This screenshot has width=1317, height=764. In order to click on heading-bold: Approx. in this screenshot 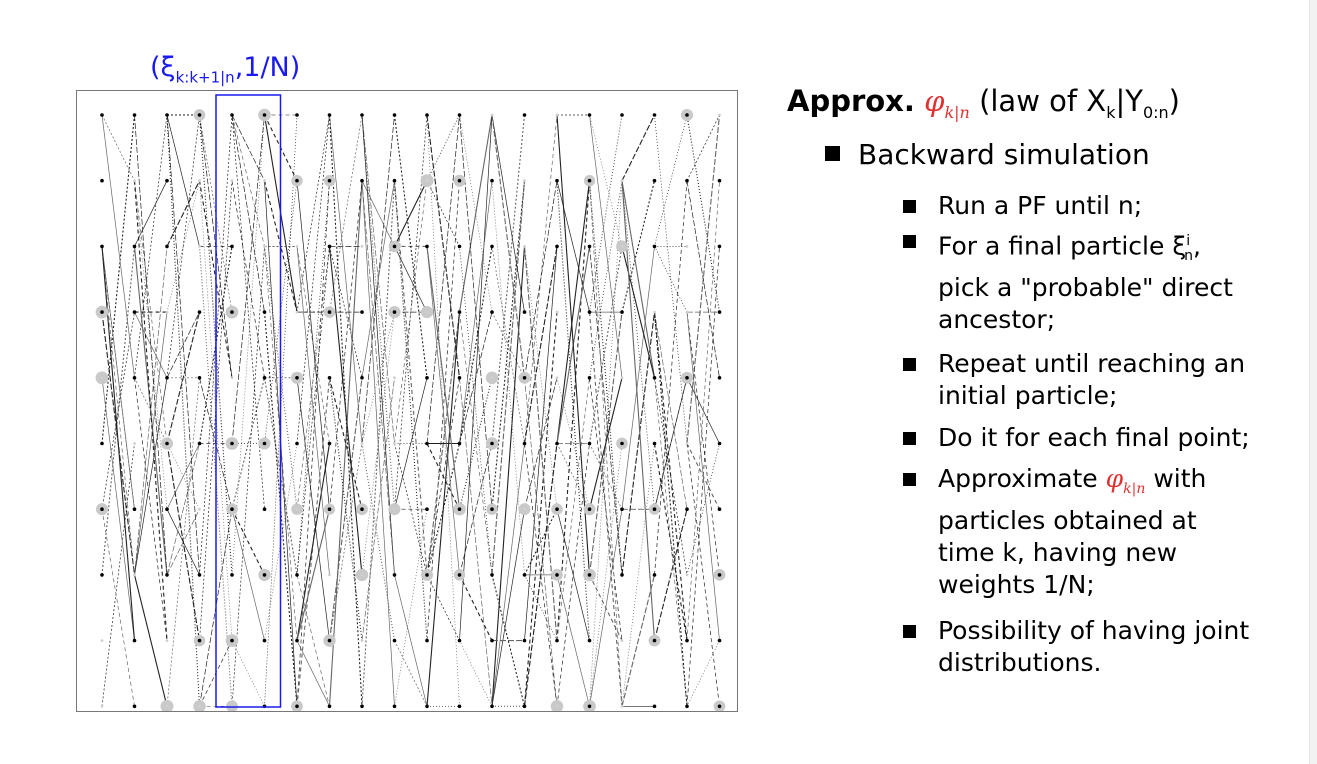, I will do `click(851, 101)`.